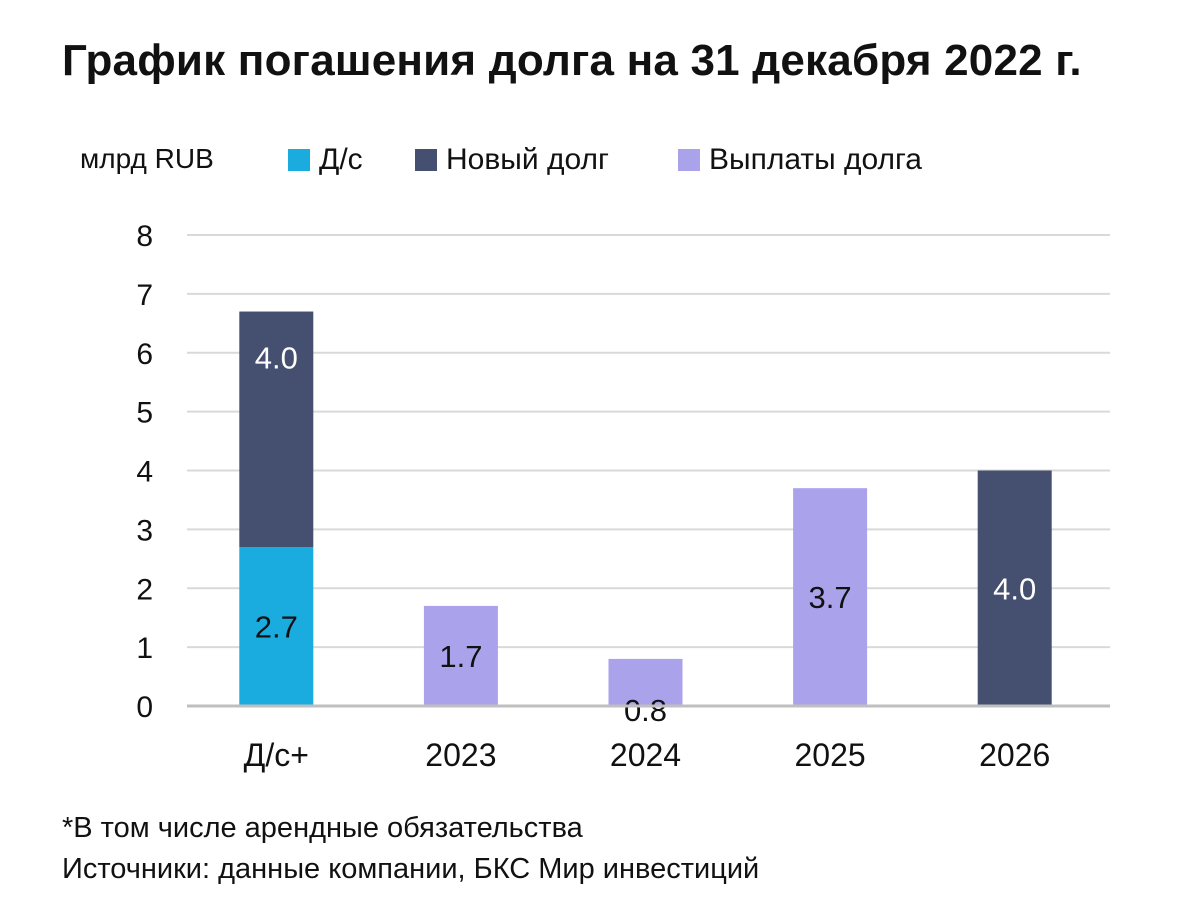  Describe the element at coordinates (426, 160) in the screenshot. I see `legend-swatch-new-debt` at that location.